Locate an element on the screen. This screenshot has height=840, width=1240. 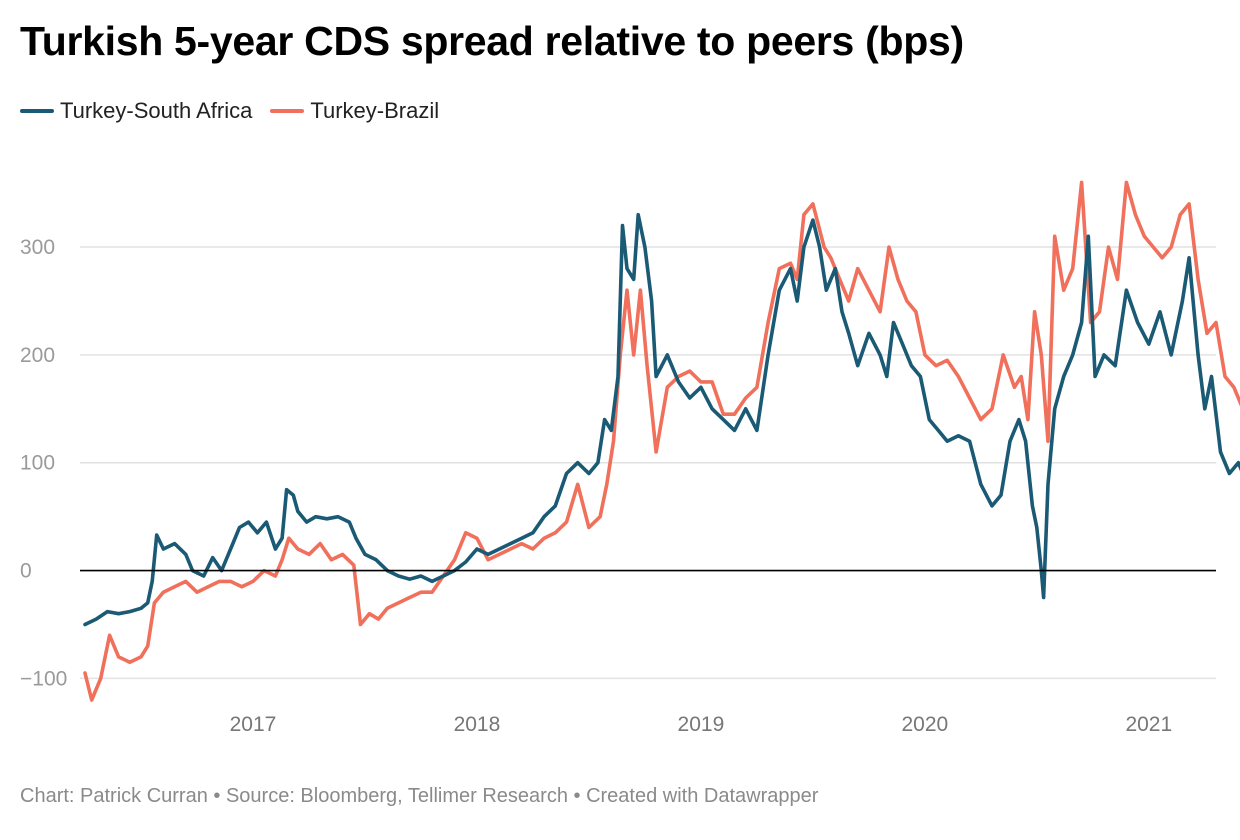
x-tick-label: 2019 is located at coordinates (701, 724).